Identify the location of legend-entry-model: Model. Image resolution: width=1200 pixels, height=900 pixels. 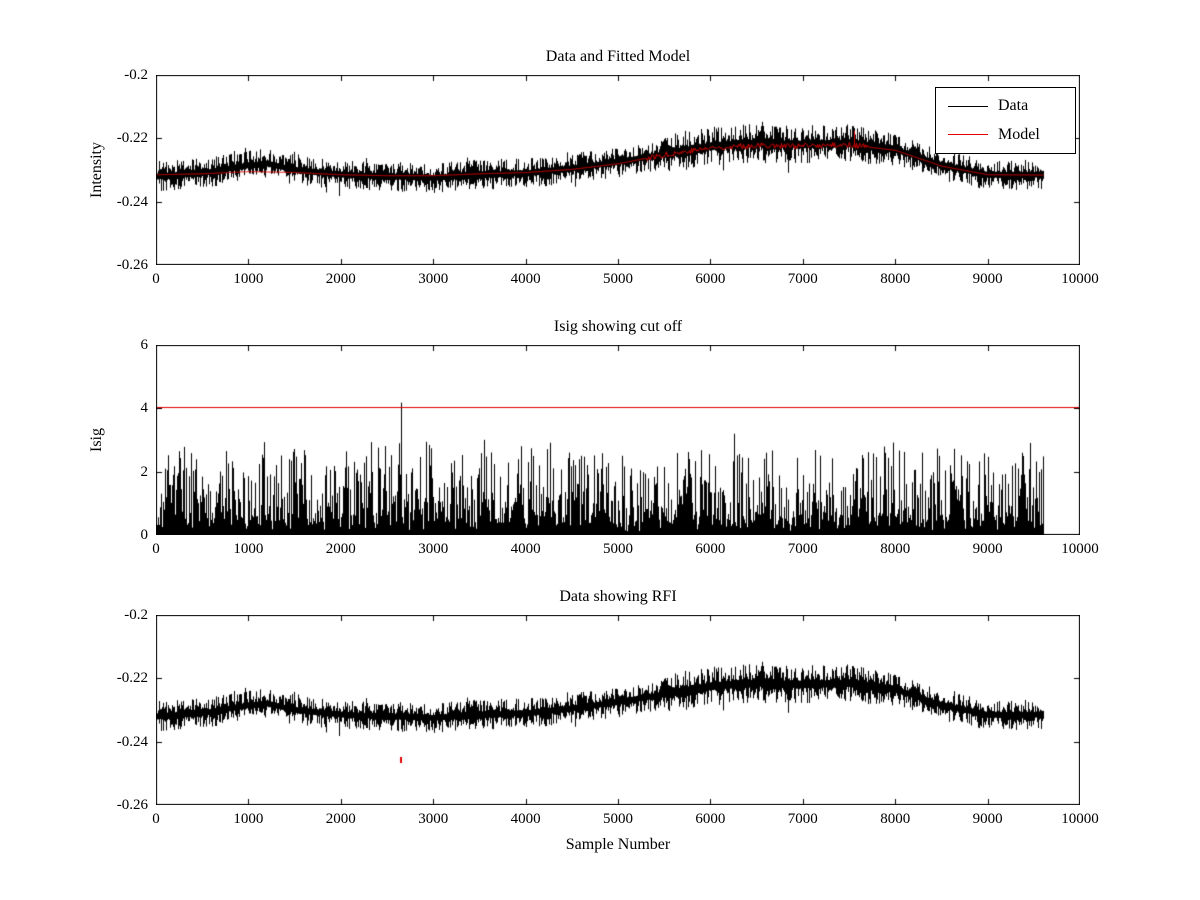
(1005, 135).